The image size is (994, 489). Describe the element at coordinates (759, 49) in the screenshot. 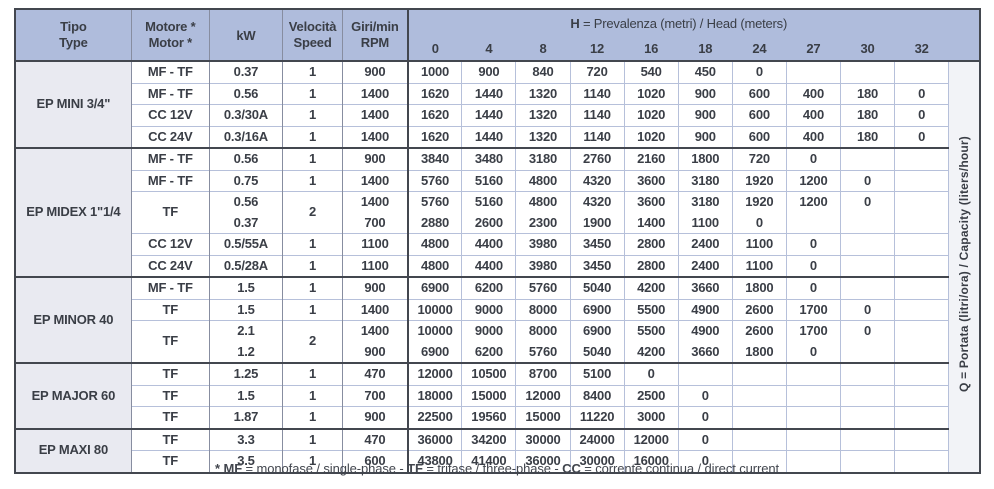

I see `head-value-24: 24` at that location.